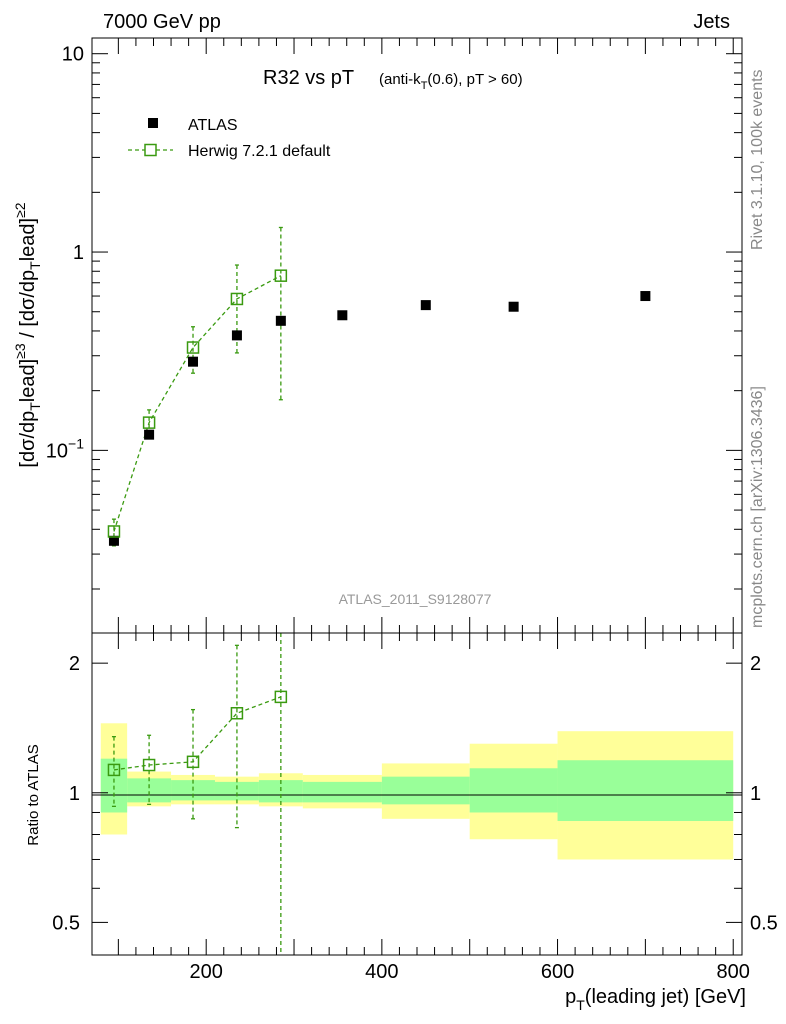  I want to click on legend-atlas-marker, so click(153, 123).